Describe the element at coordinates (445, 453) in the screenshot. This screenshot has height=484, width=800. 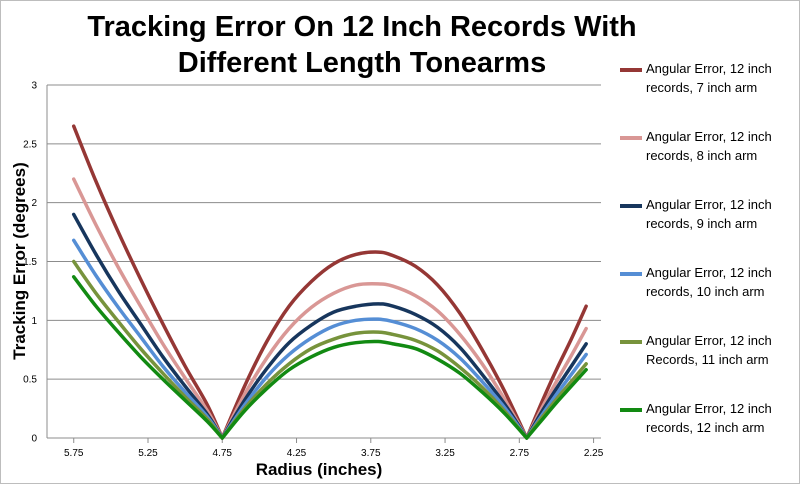
I see `x-tick-label: 3.25` at that location.